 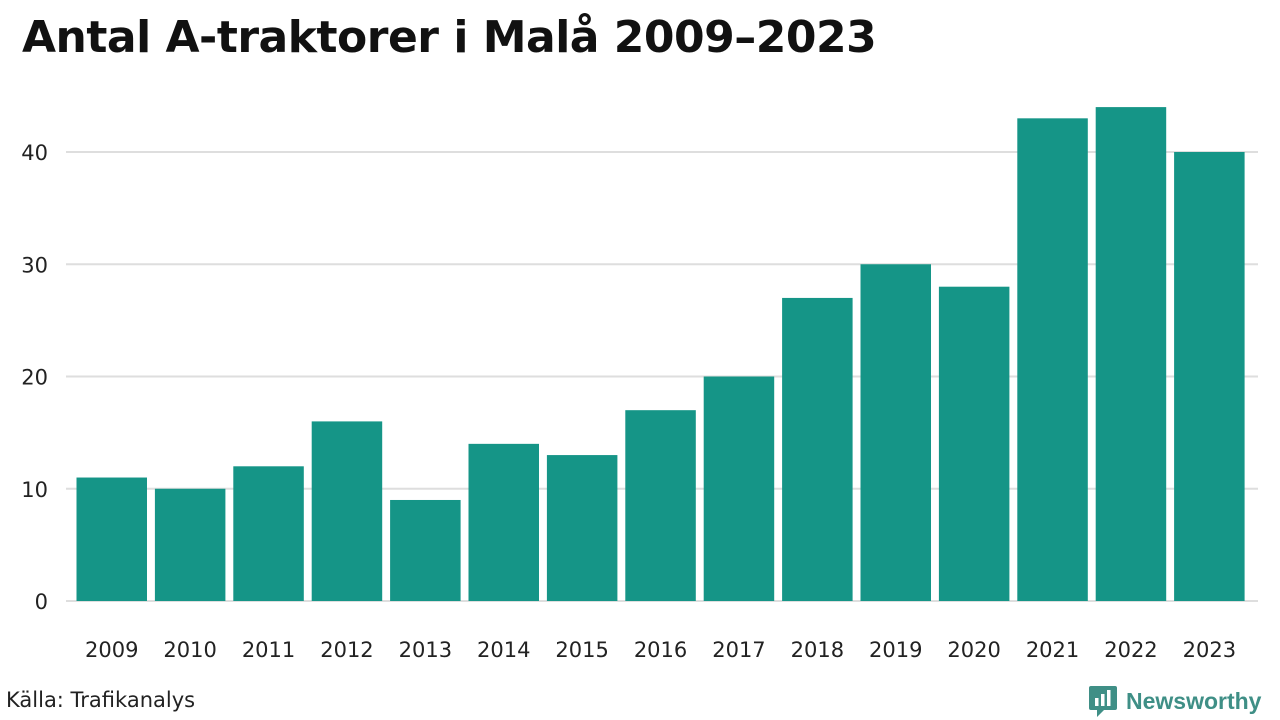 I want to click on bar-2015, so click(x=582, y=528).